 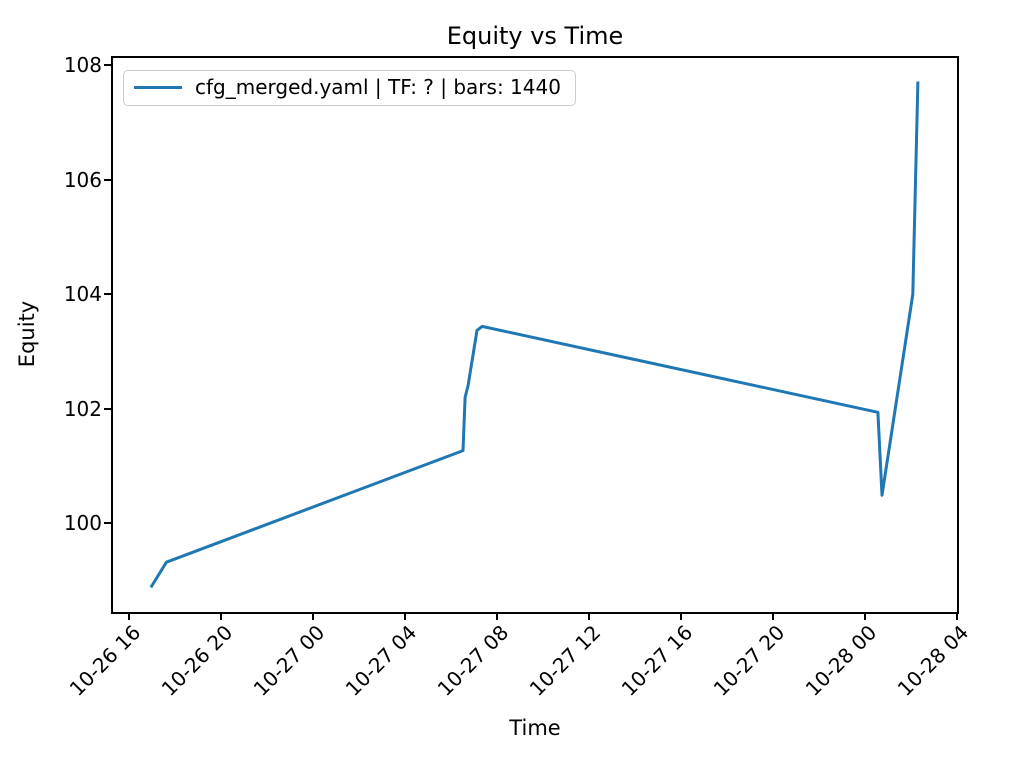 I want to click on y-tick-label: 100, so click(x=82, y=523).